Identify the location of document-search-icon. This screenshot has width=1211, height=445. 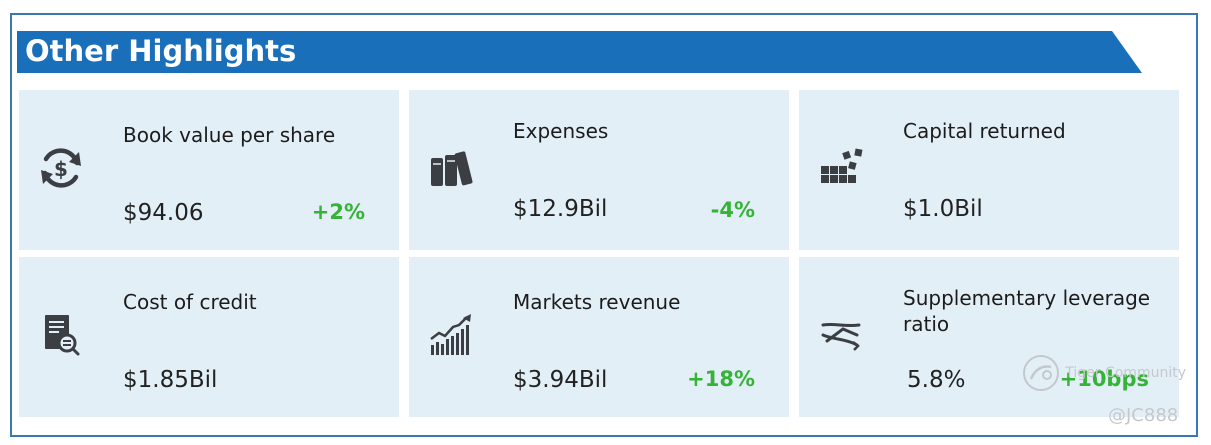
(61, 335).